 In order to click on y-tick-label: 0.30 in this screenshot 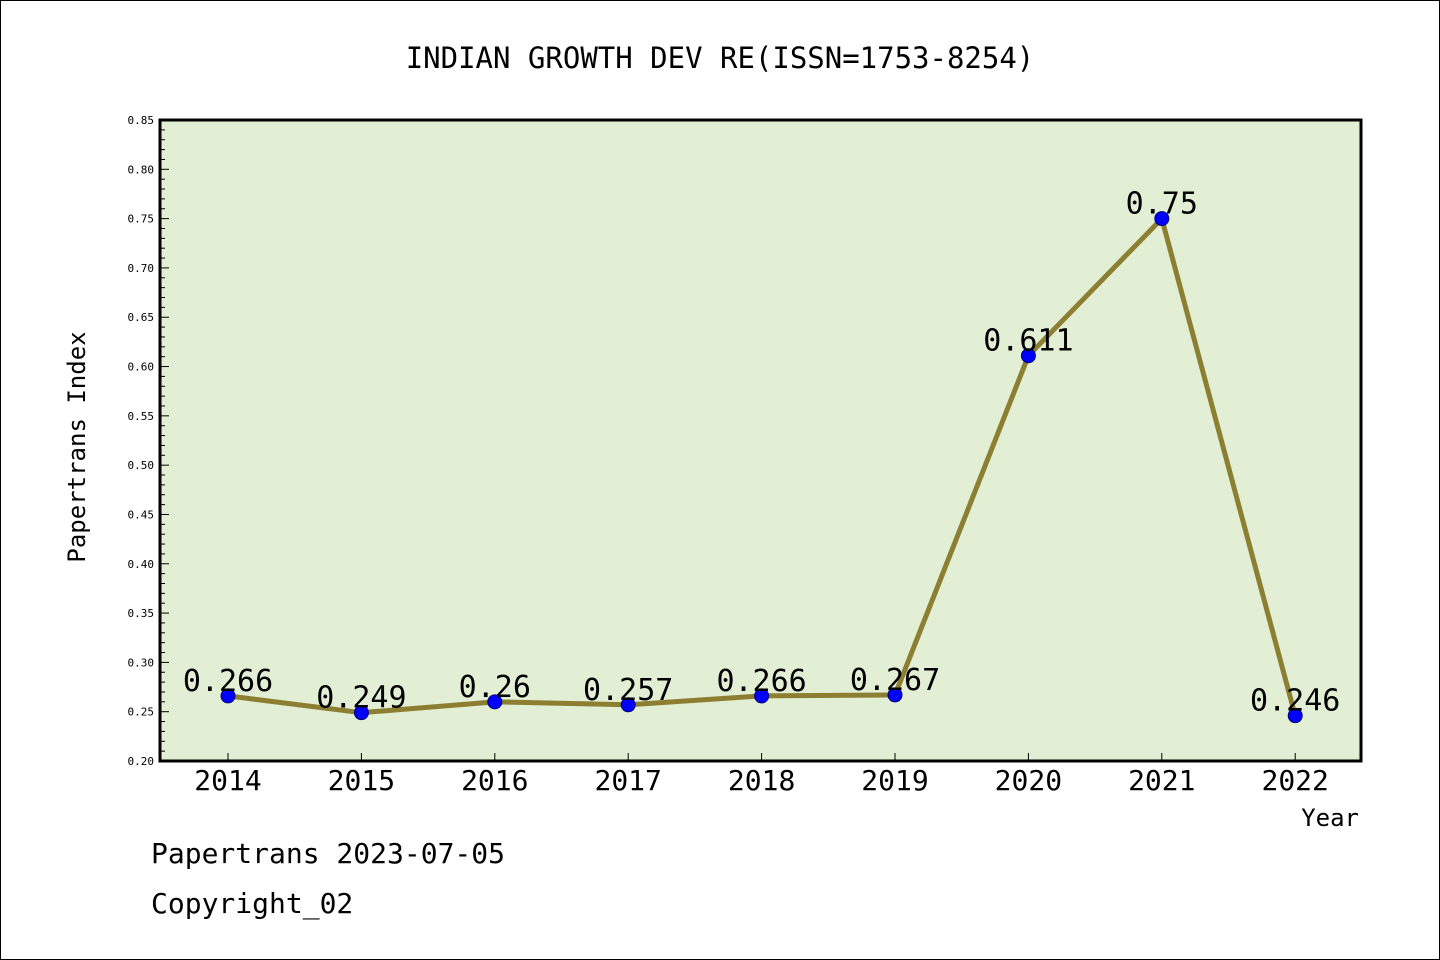, I will do `click(141, 662)`.